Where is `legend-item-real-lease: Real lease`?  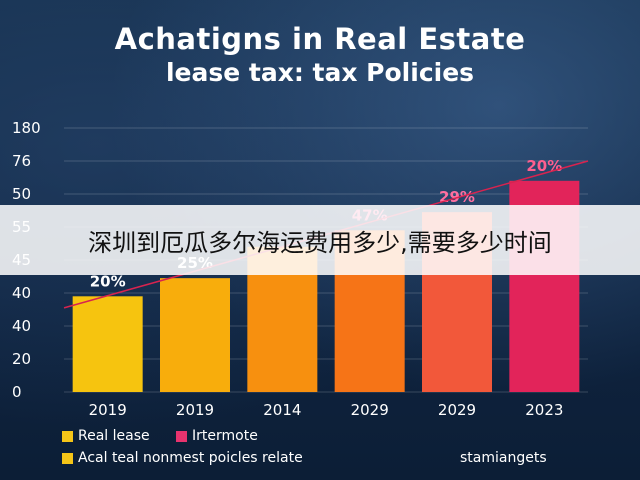
legend-item-real-lease: Real lease is located at coordinates (106, 436).